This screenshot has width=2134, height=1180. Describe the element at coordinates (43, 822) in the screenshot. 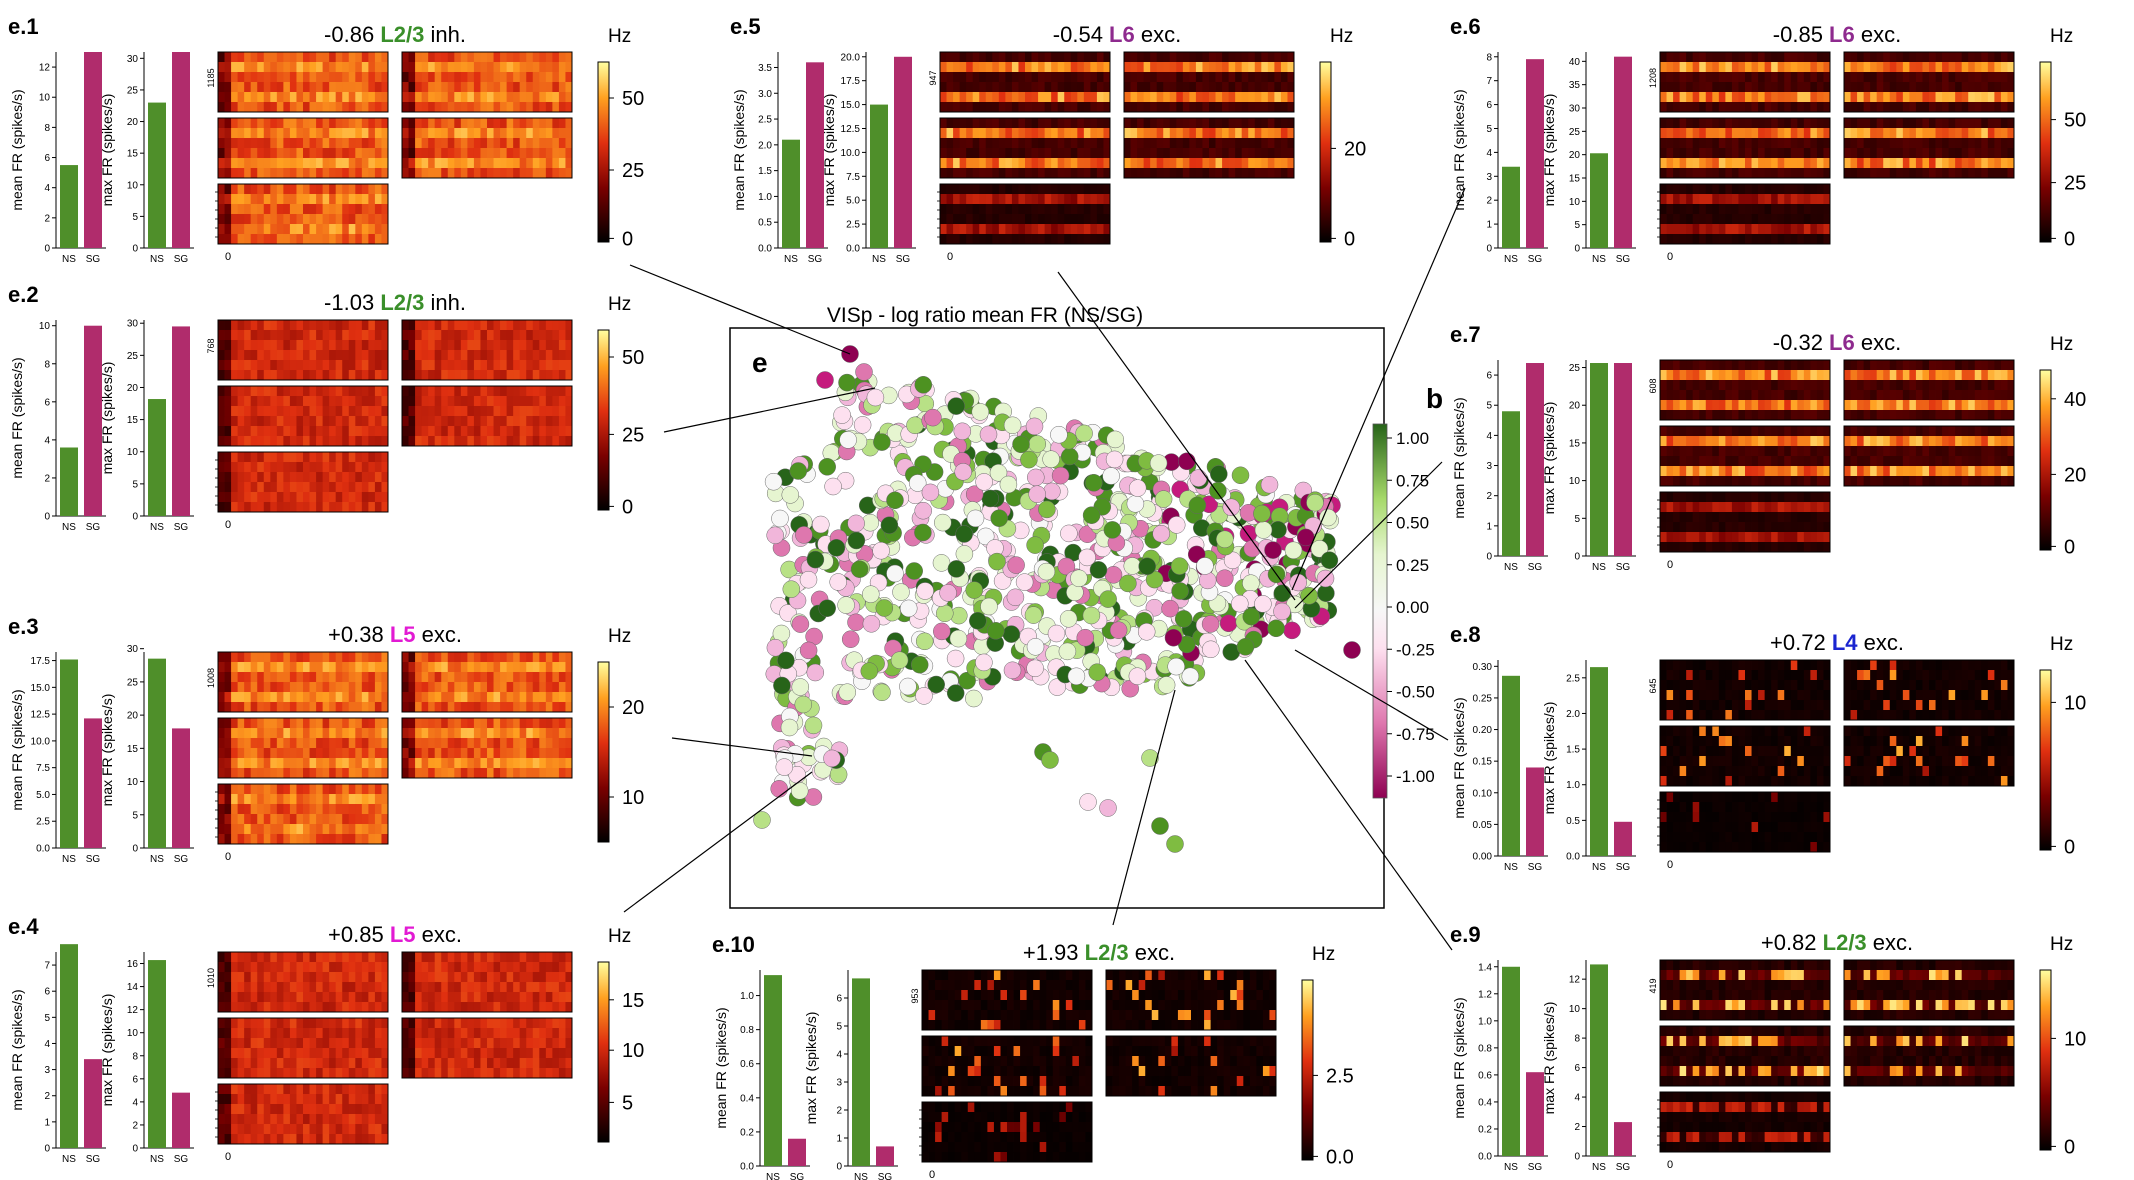

I see `y-tick-label: 2.5` at that location.